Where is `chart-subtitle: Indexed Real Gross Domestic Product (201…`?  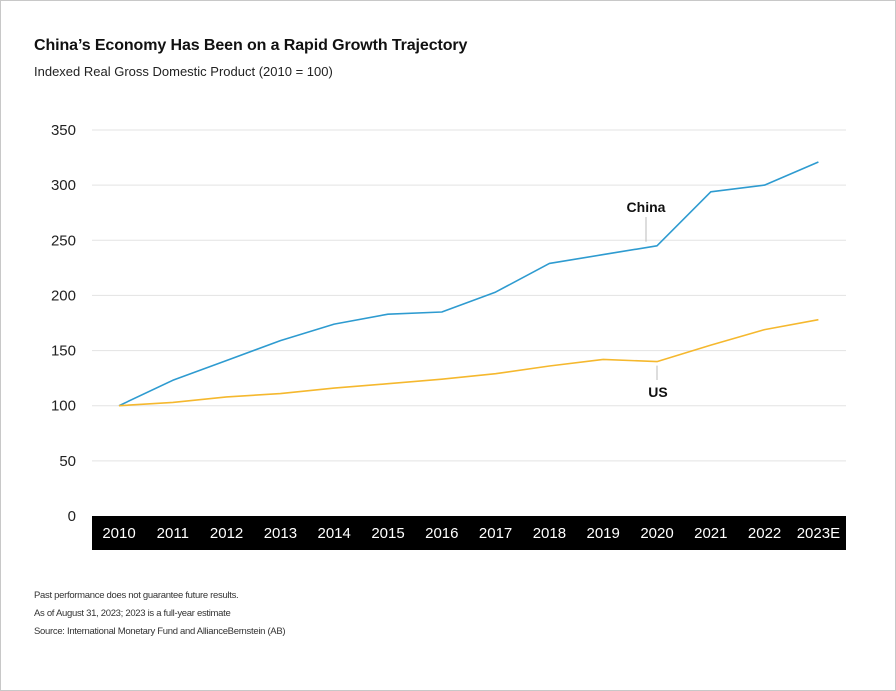 chart-subtitle: Indexed Real Gross Domestic Product (201… is located at coordinates (183, 71).